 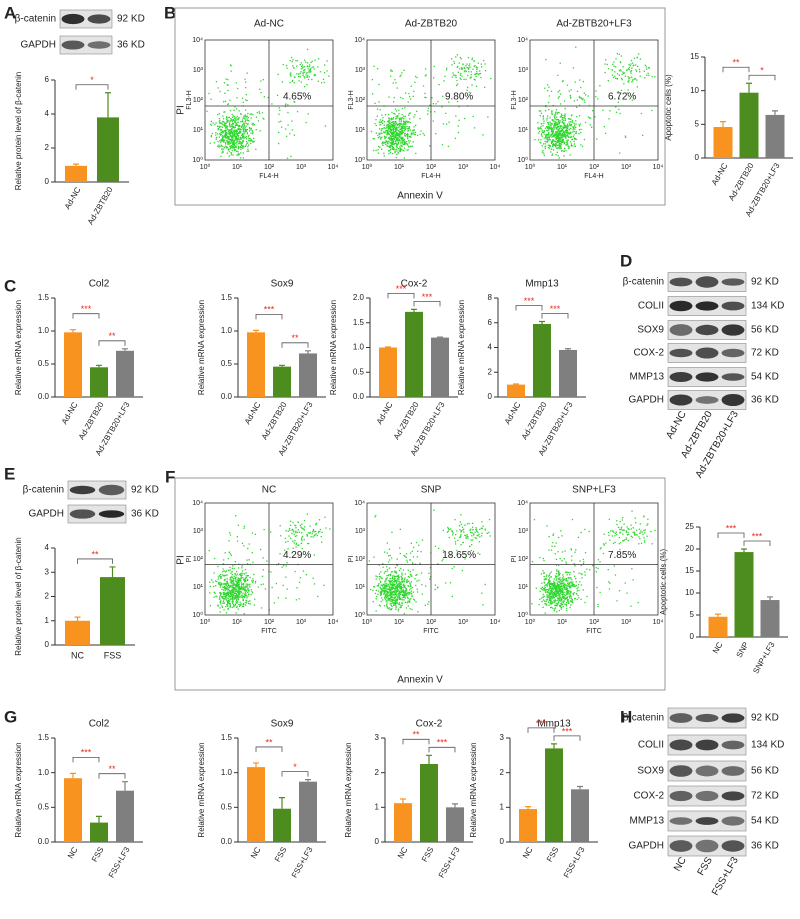 What do you see at coordinates (227, 841) in the screenshot?
I see `y-tick-label: 0.0` at bounding box center [227, 841].